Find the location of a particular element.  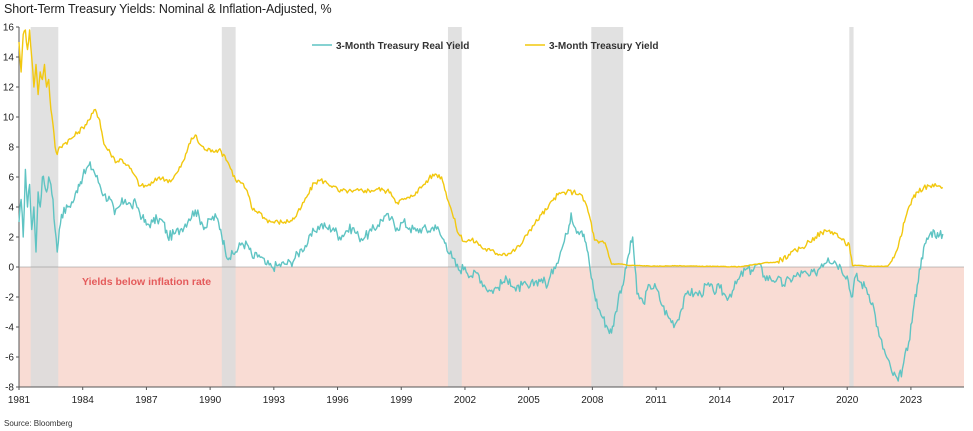

y-tick-label: -6 is located at coordinates (9, 358).